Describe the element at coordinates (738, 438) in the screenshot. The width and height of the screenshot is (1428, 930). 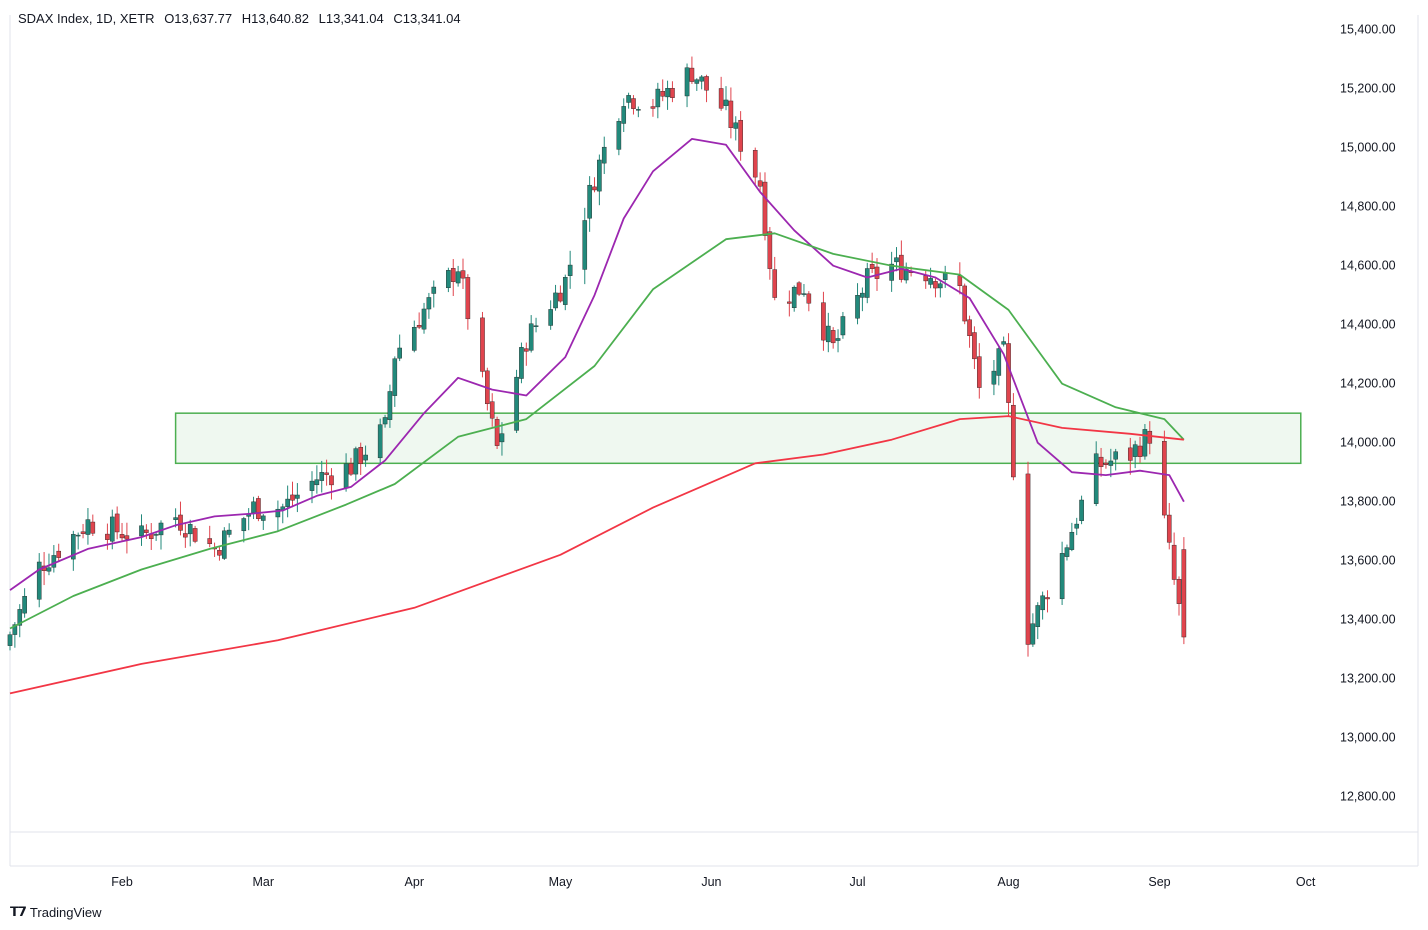
I see `support-zone` at that location.